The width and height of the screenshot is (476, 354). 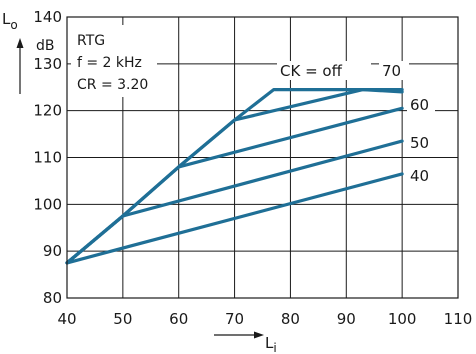 I want to click on series-label: 60, so click(x=419, y=105).